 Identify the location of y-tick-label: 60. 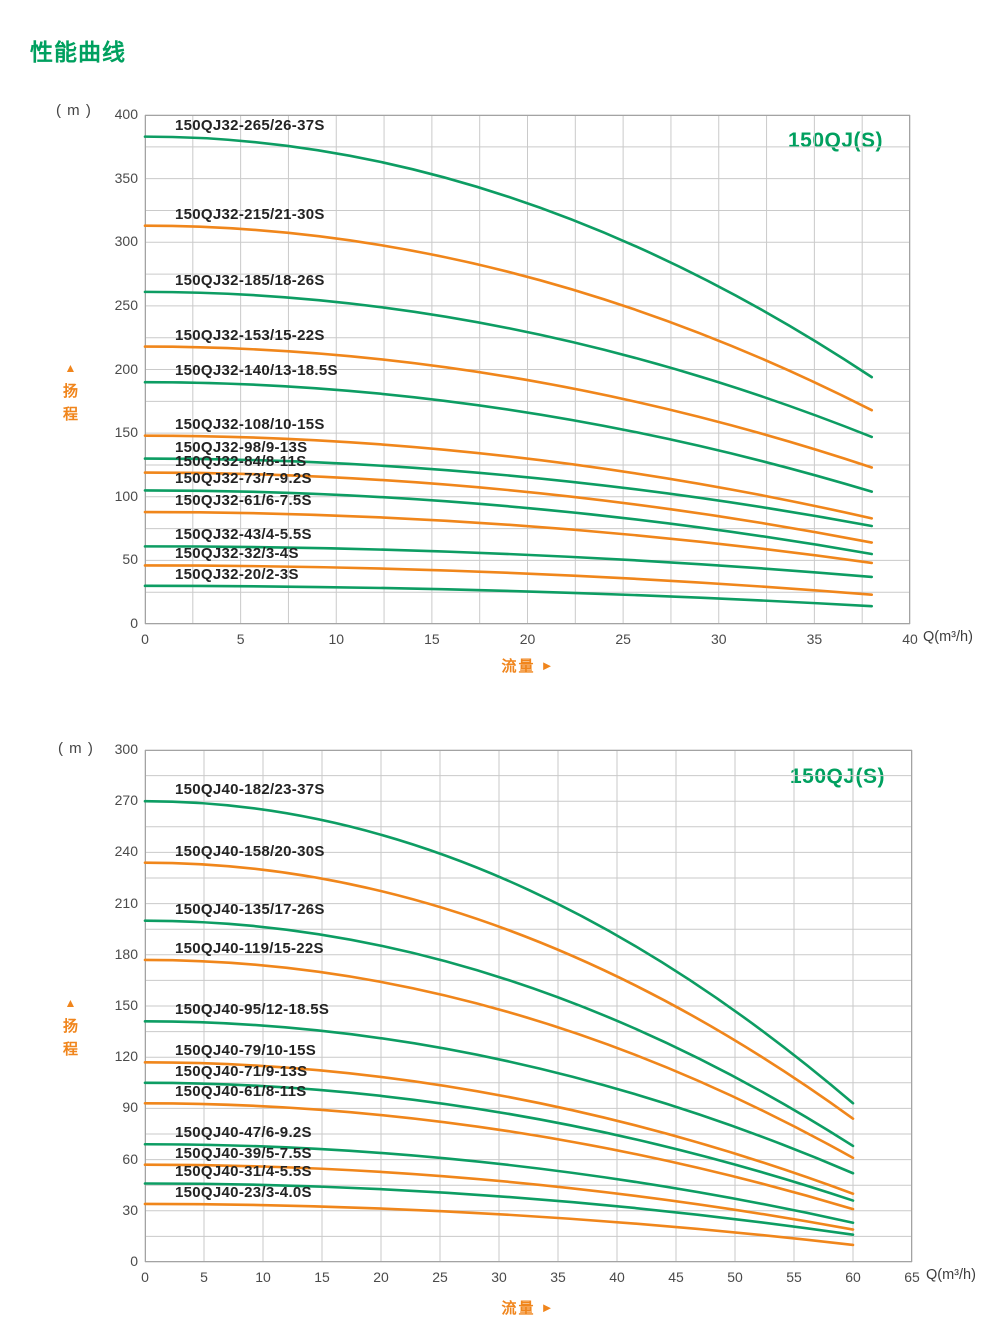
(130, 1158).